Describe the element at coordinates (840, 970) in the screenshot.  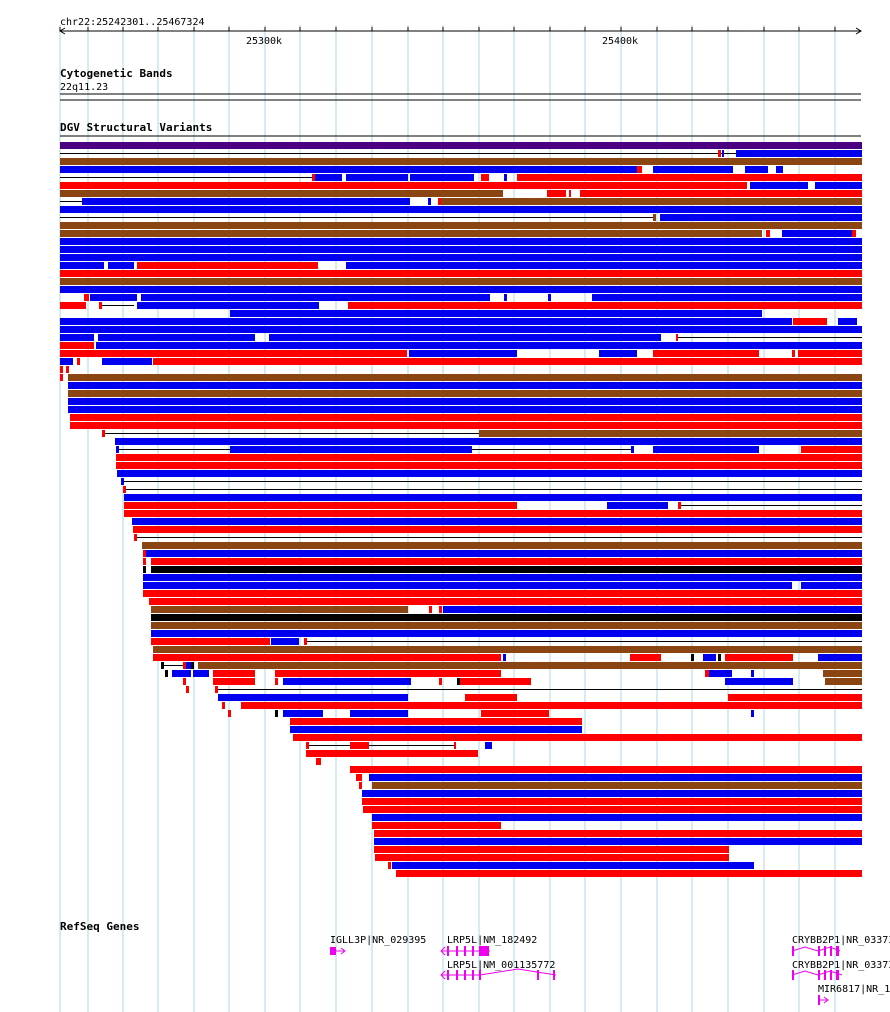
I see `gene-crybb2p1-b: CRYBB2P1|NR_03373` at that location.